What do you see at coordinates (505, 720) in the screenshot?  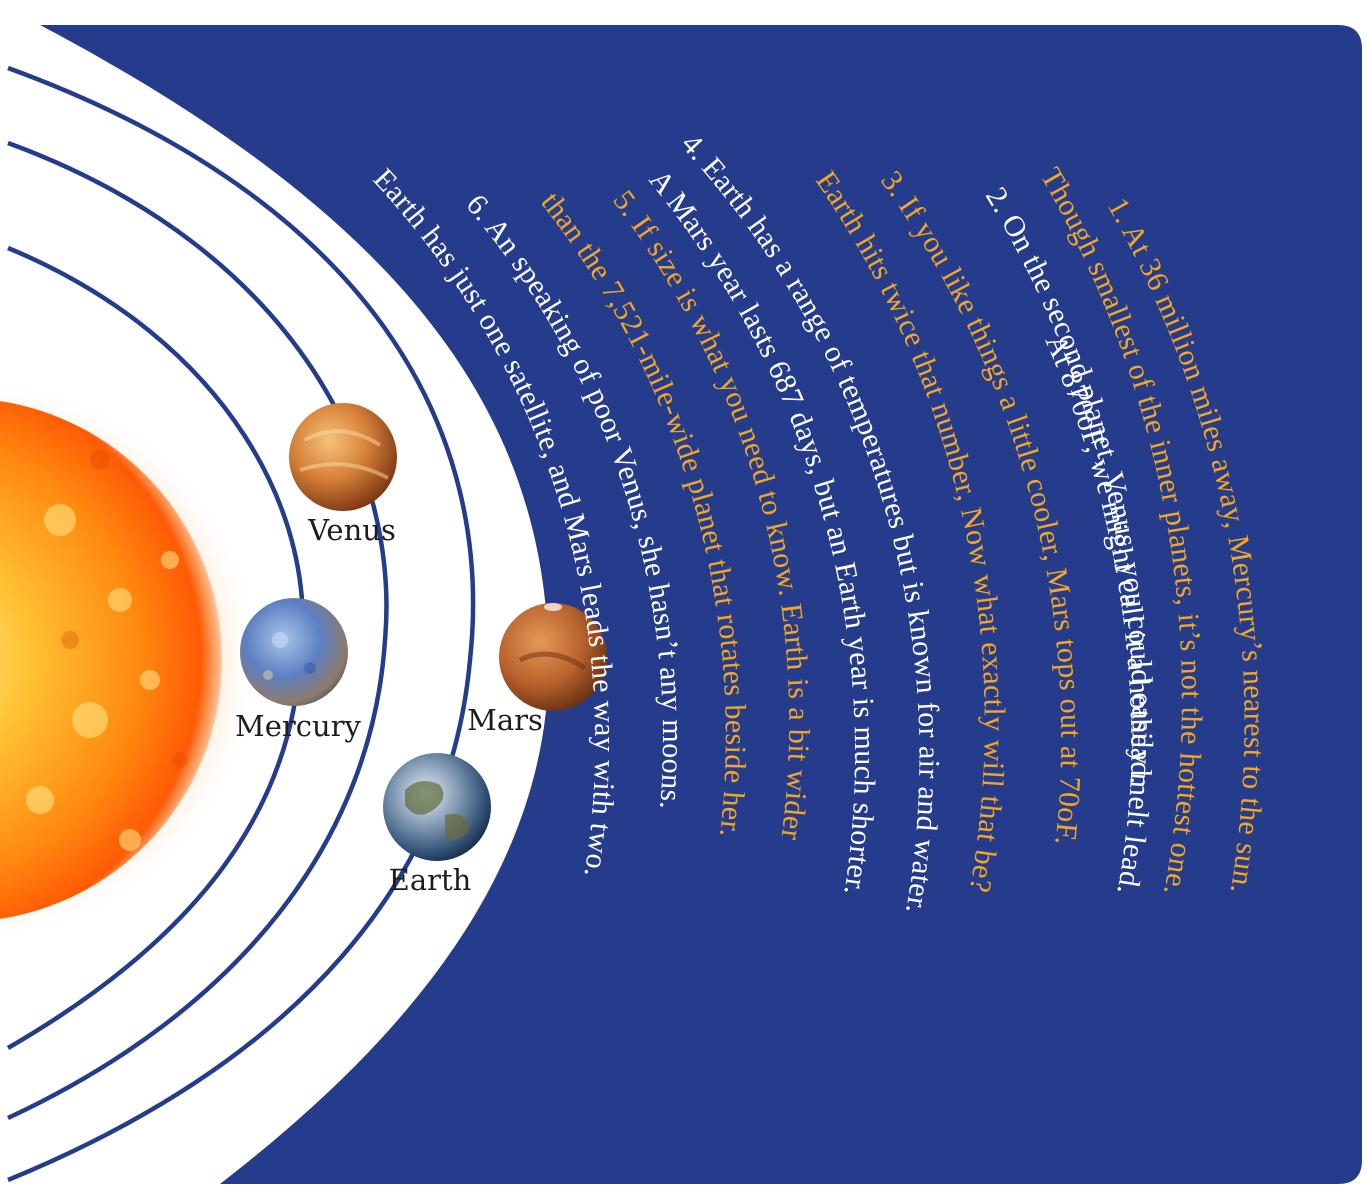 I see `mars-label: Mars` at bounding box center [505, 720].